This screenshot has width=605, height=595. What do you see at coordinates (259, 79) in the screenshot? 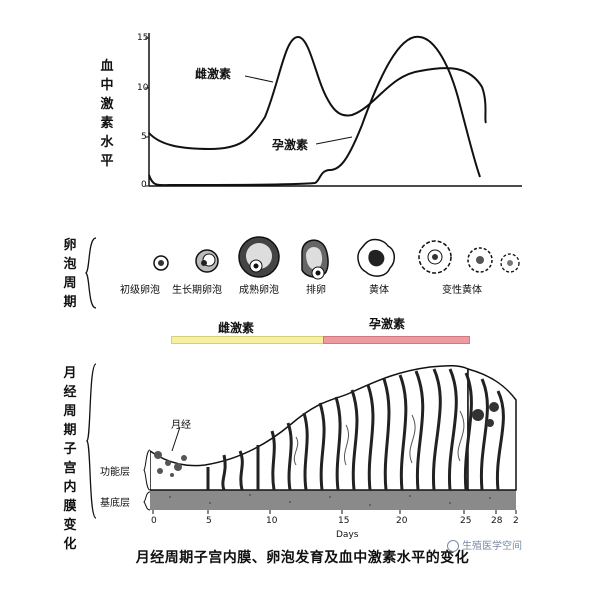
I see `estrogen-pointer` at bounding box center [259, 79].